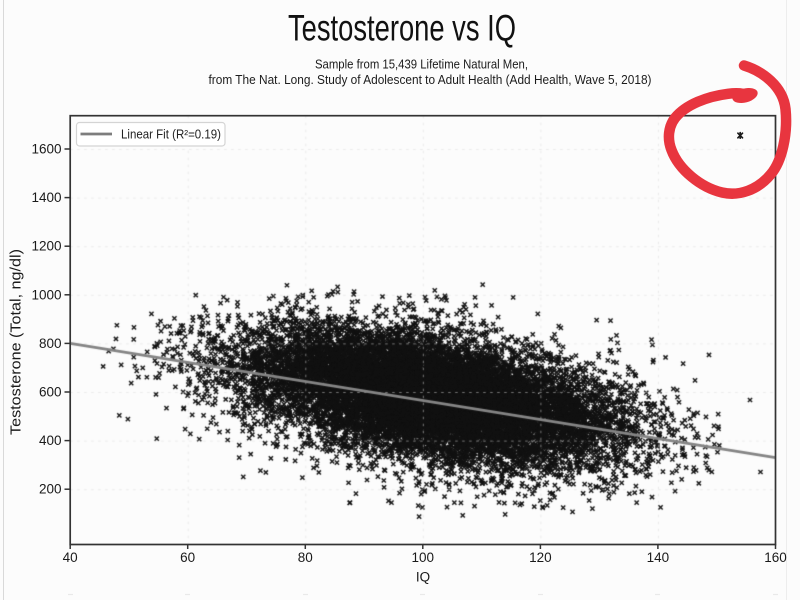 This screenshot has height=600, width=800. Describe the element at coordinates (50, 440) in the screenshot. I see `svg-text: 400` at that location.